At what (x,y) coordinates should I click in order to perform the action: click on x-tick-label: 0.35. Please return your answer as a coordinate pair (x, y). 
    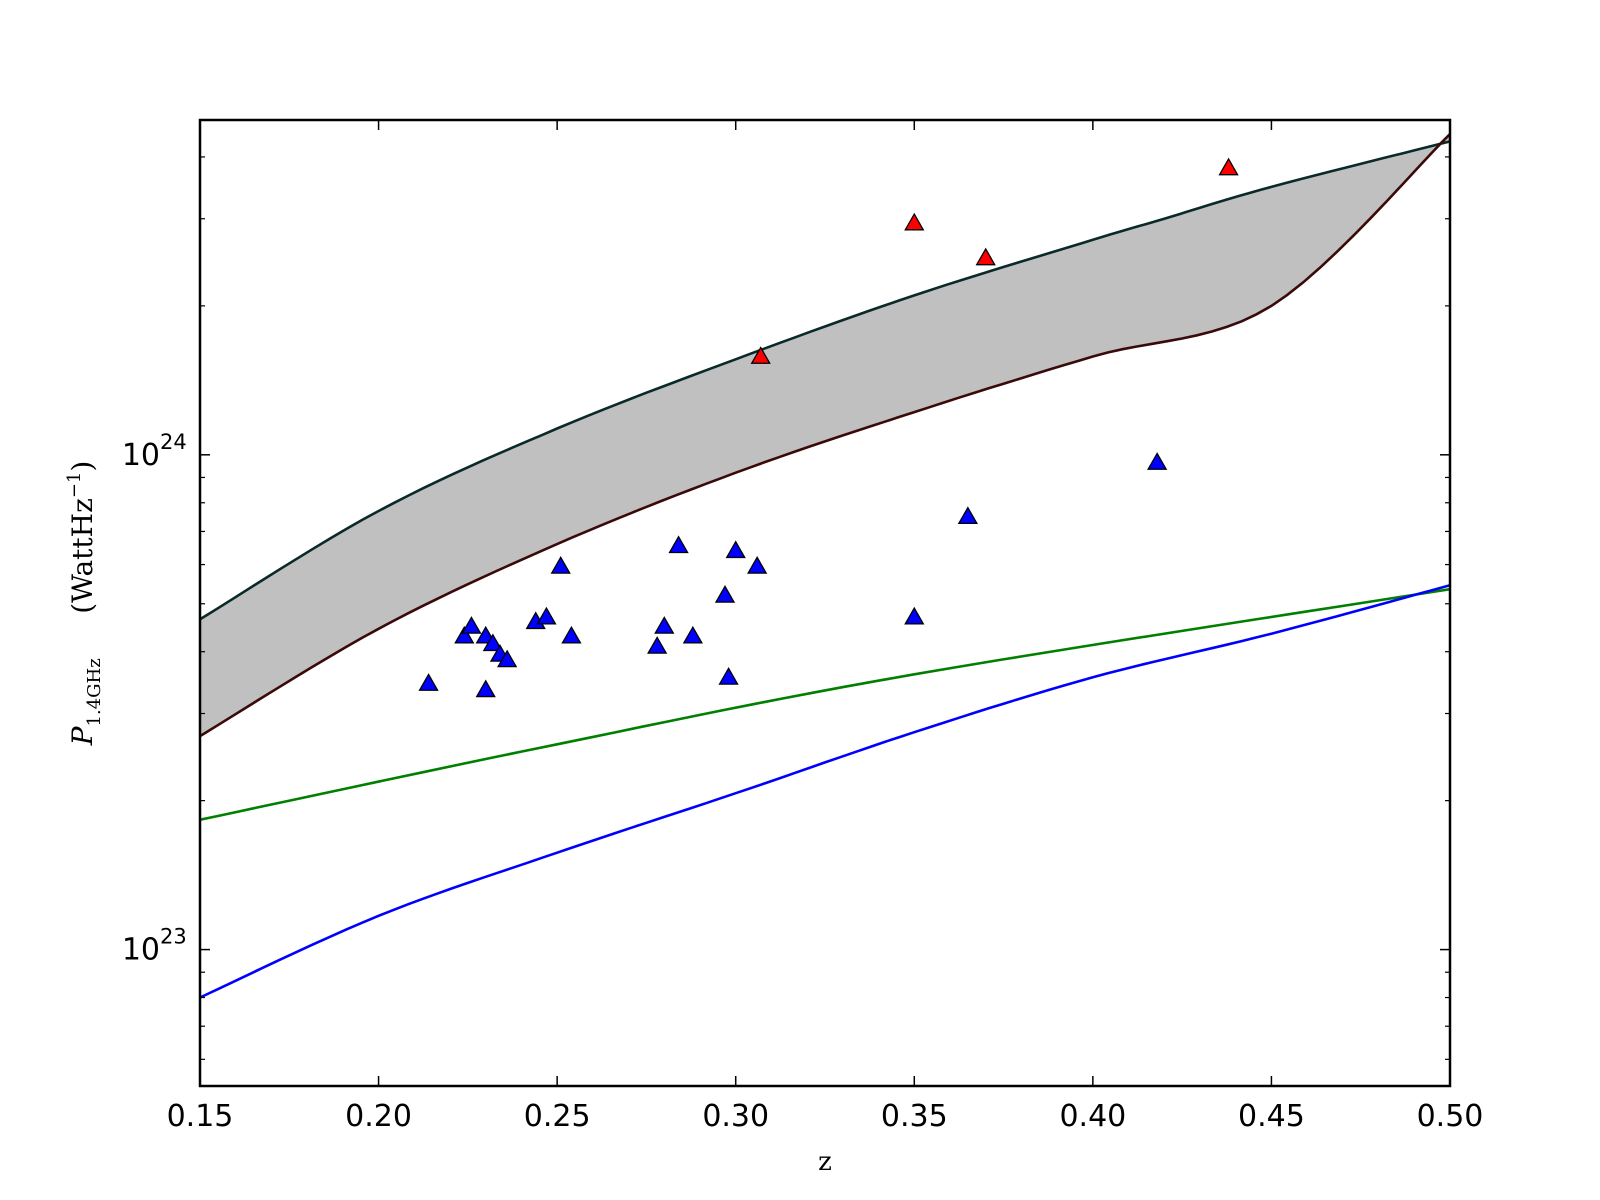
    Looking at the image, I should click on (914, 1116).